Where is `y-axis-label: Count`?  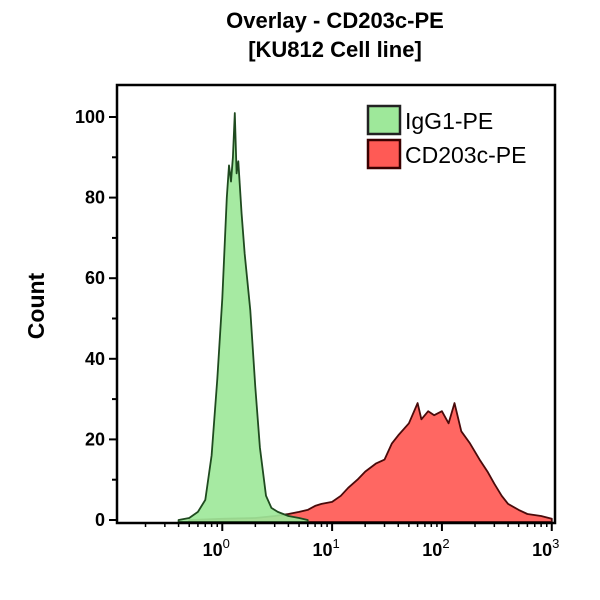
y-axis-label: Count is located at coordinates (36, 305).